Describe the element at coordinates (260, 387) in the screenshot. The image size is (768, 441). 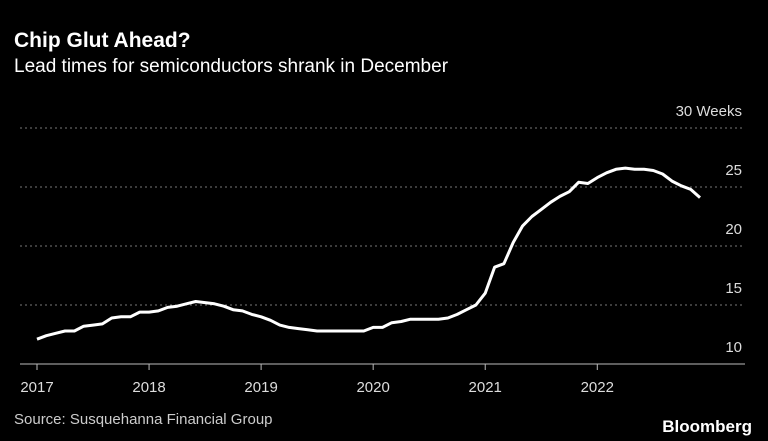
I see `x-tick-label: 2019` at that location.